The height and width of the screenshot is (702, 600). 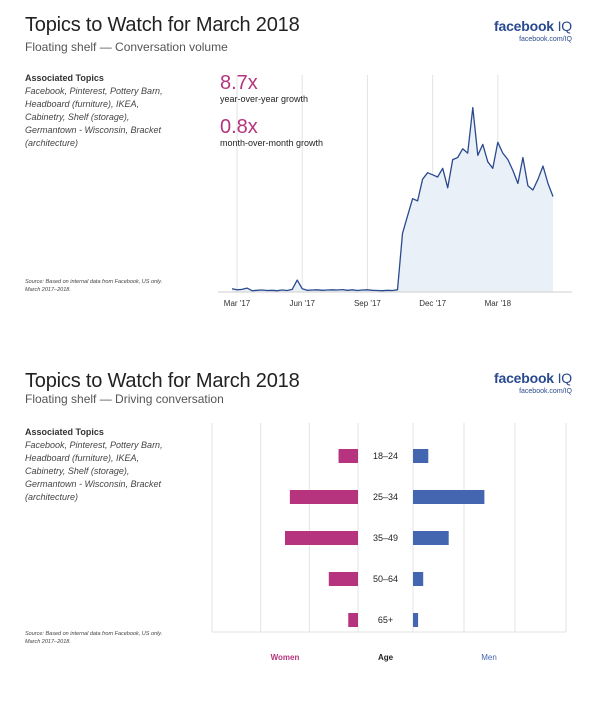 What do you see at coordinates (285, 657) in the screenshot?
I see `women-axis-label: Women` at bounding box center [285, 657].